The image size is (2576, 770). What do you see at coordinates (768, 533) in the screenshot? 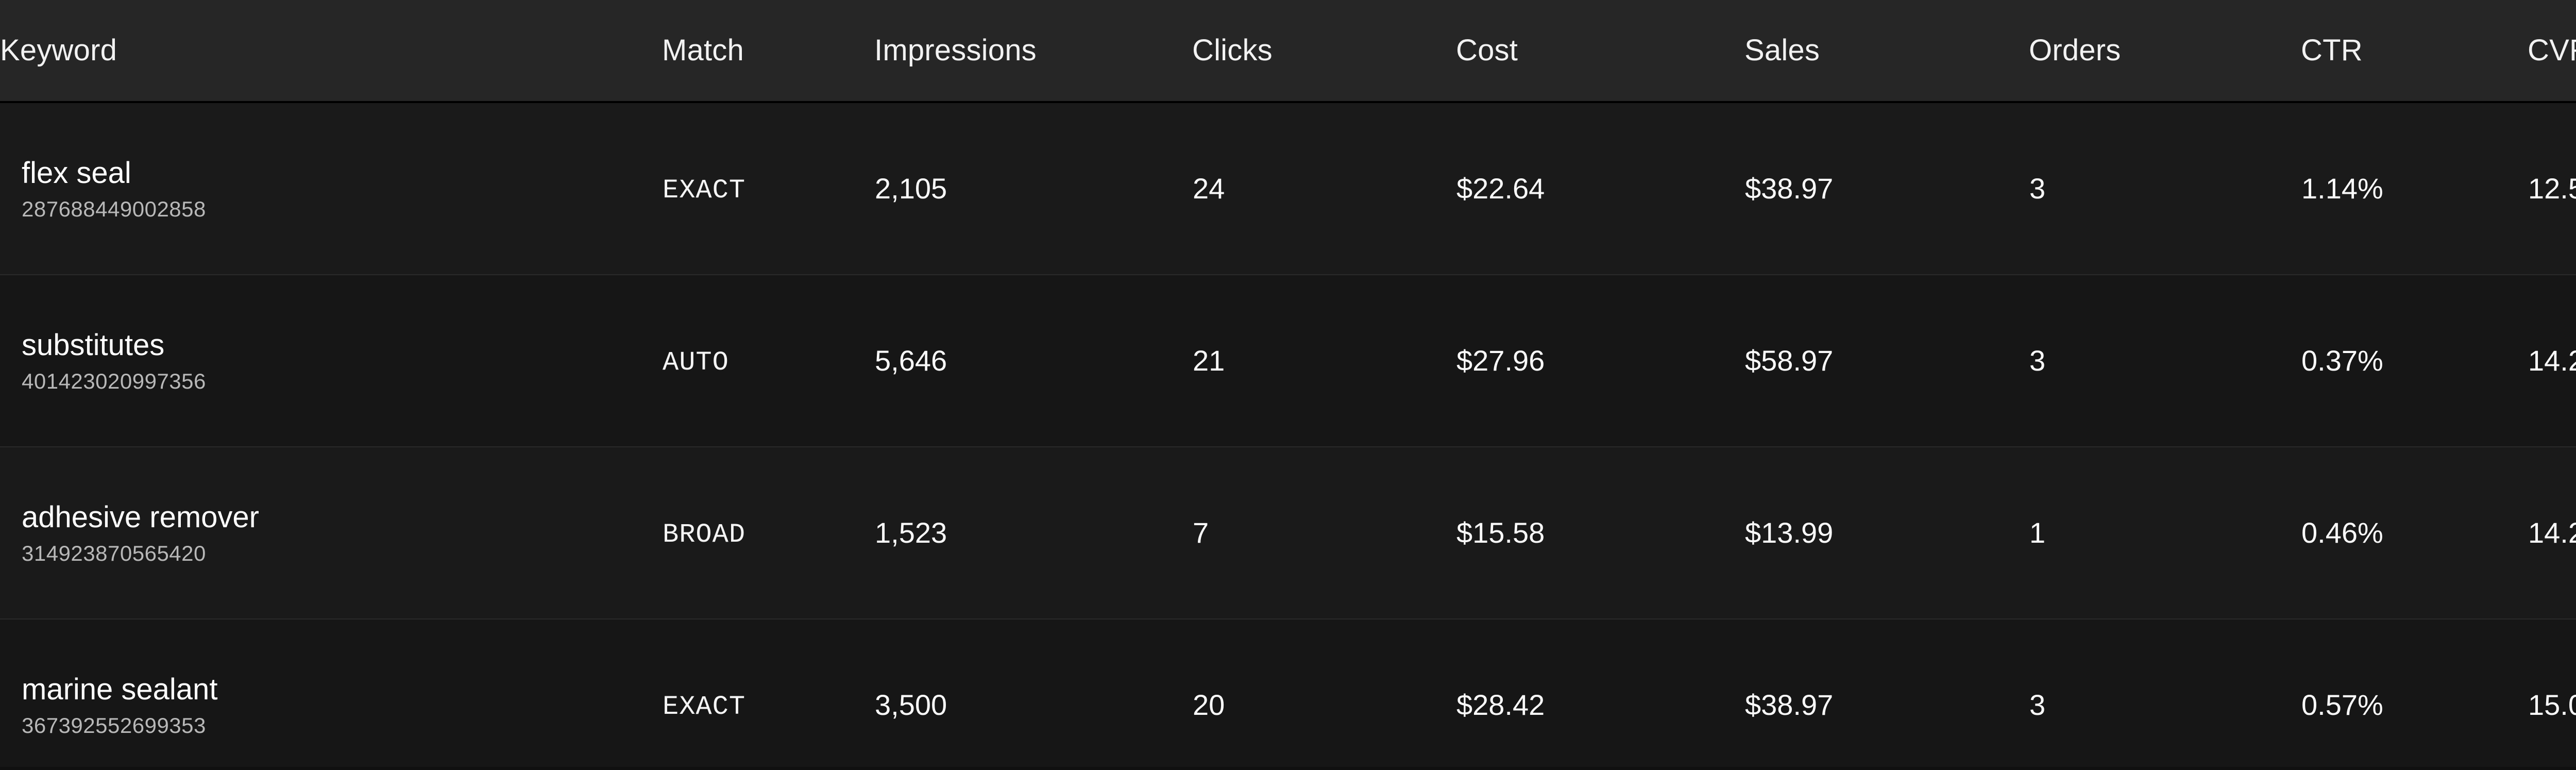
I see `cell-match: BROAD` at bounding box center [768, 533].